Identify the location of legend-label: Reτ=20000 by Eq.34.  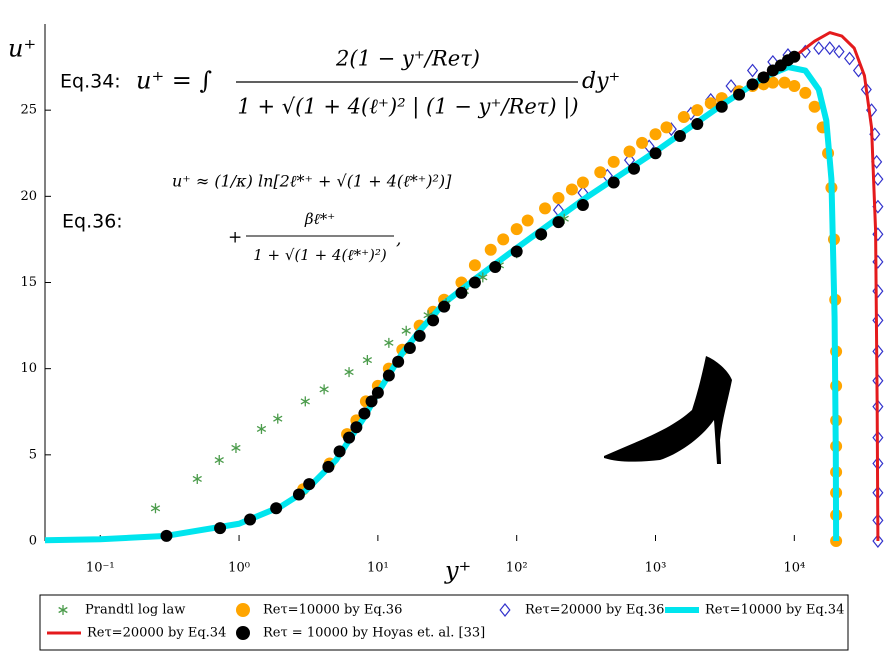
(156, 633).